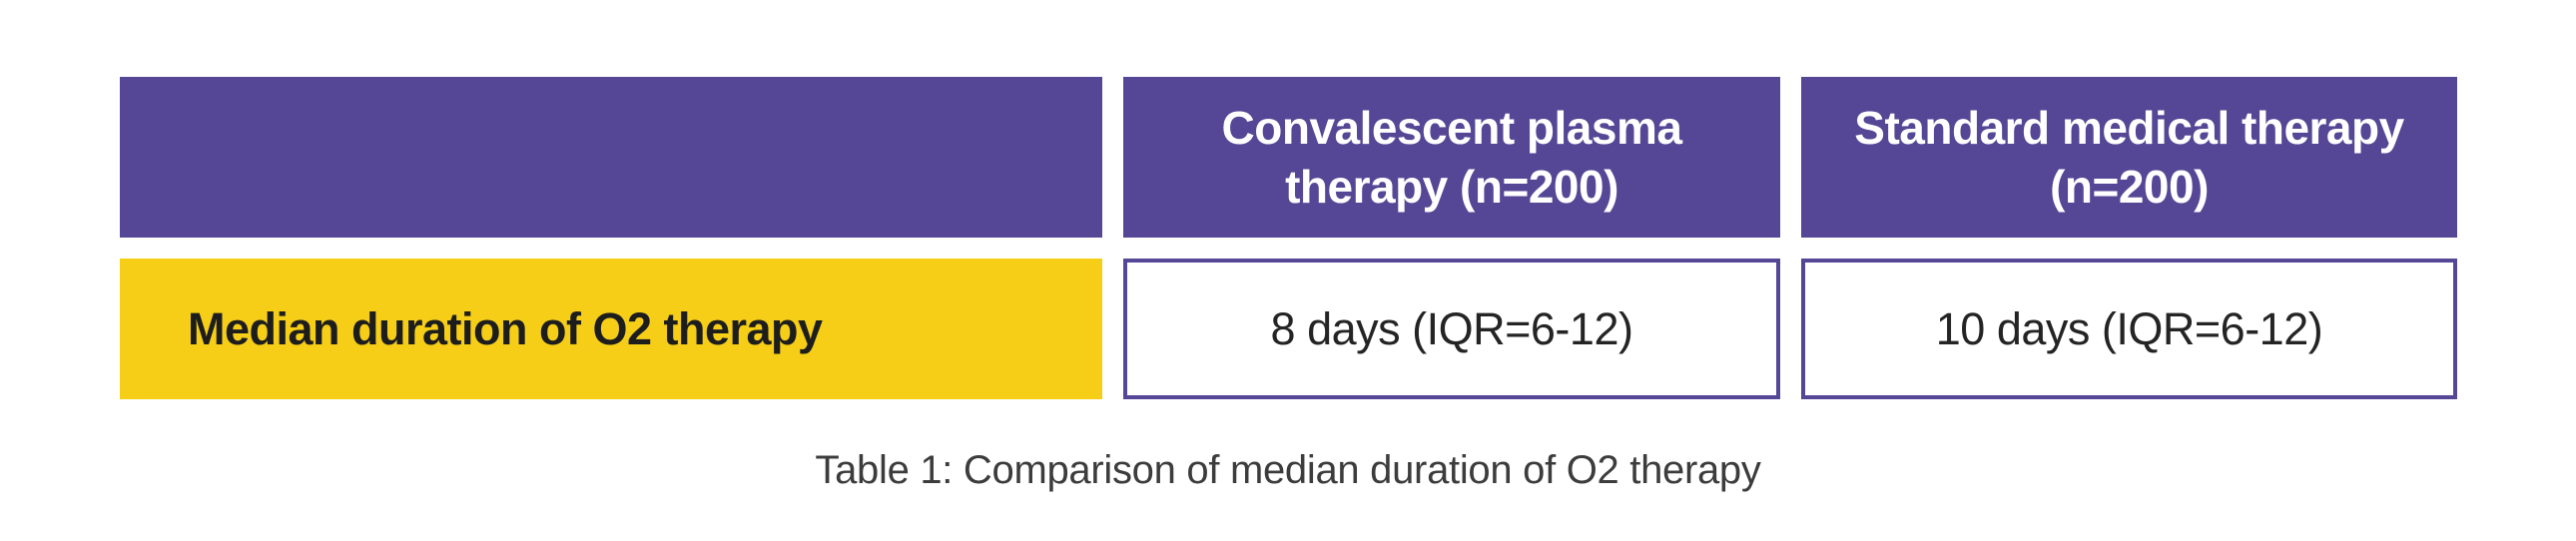 This screenshot has height=541, width=2576. I want to click on value-convalescent-plasma: 8 days (IQR=6-12), so click(1451, 328).